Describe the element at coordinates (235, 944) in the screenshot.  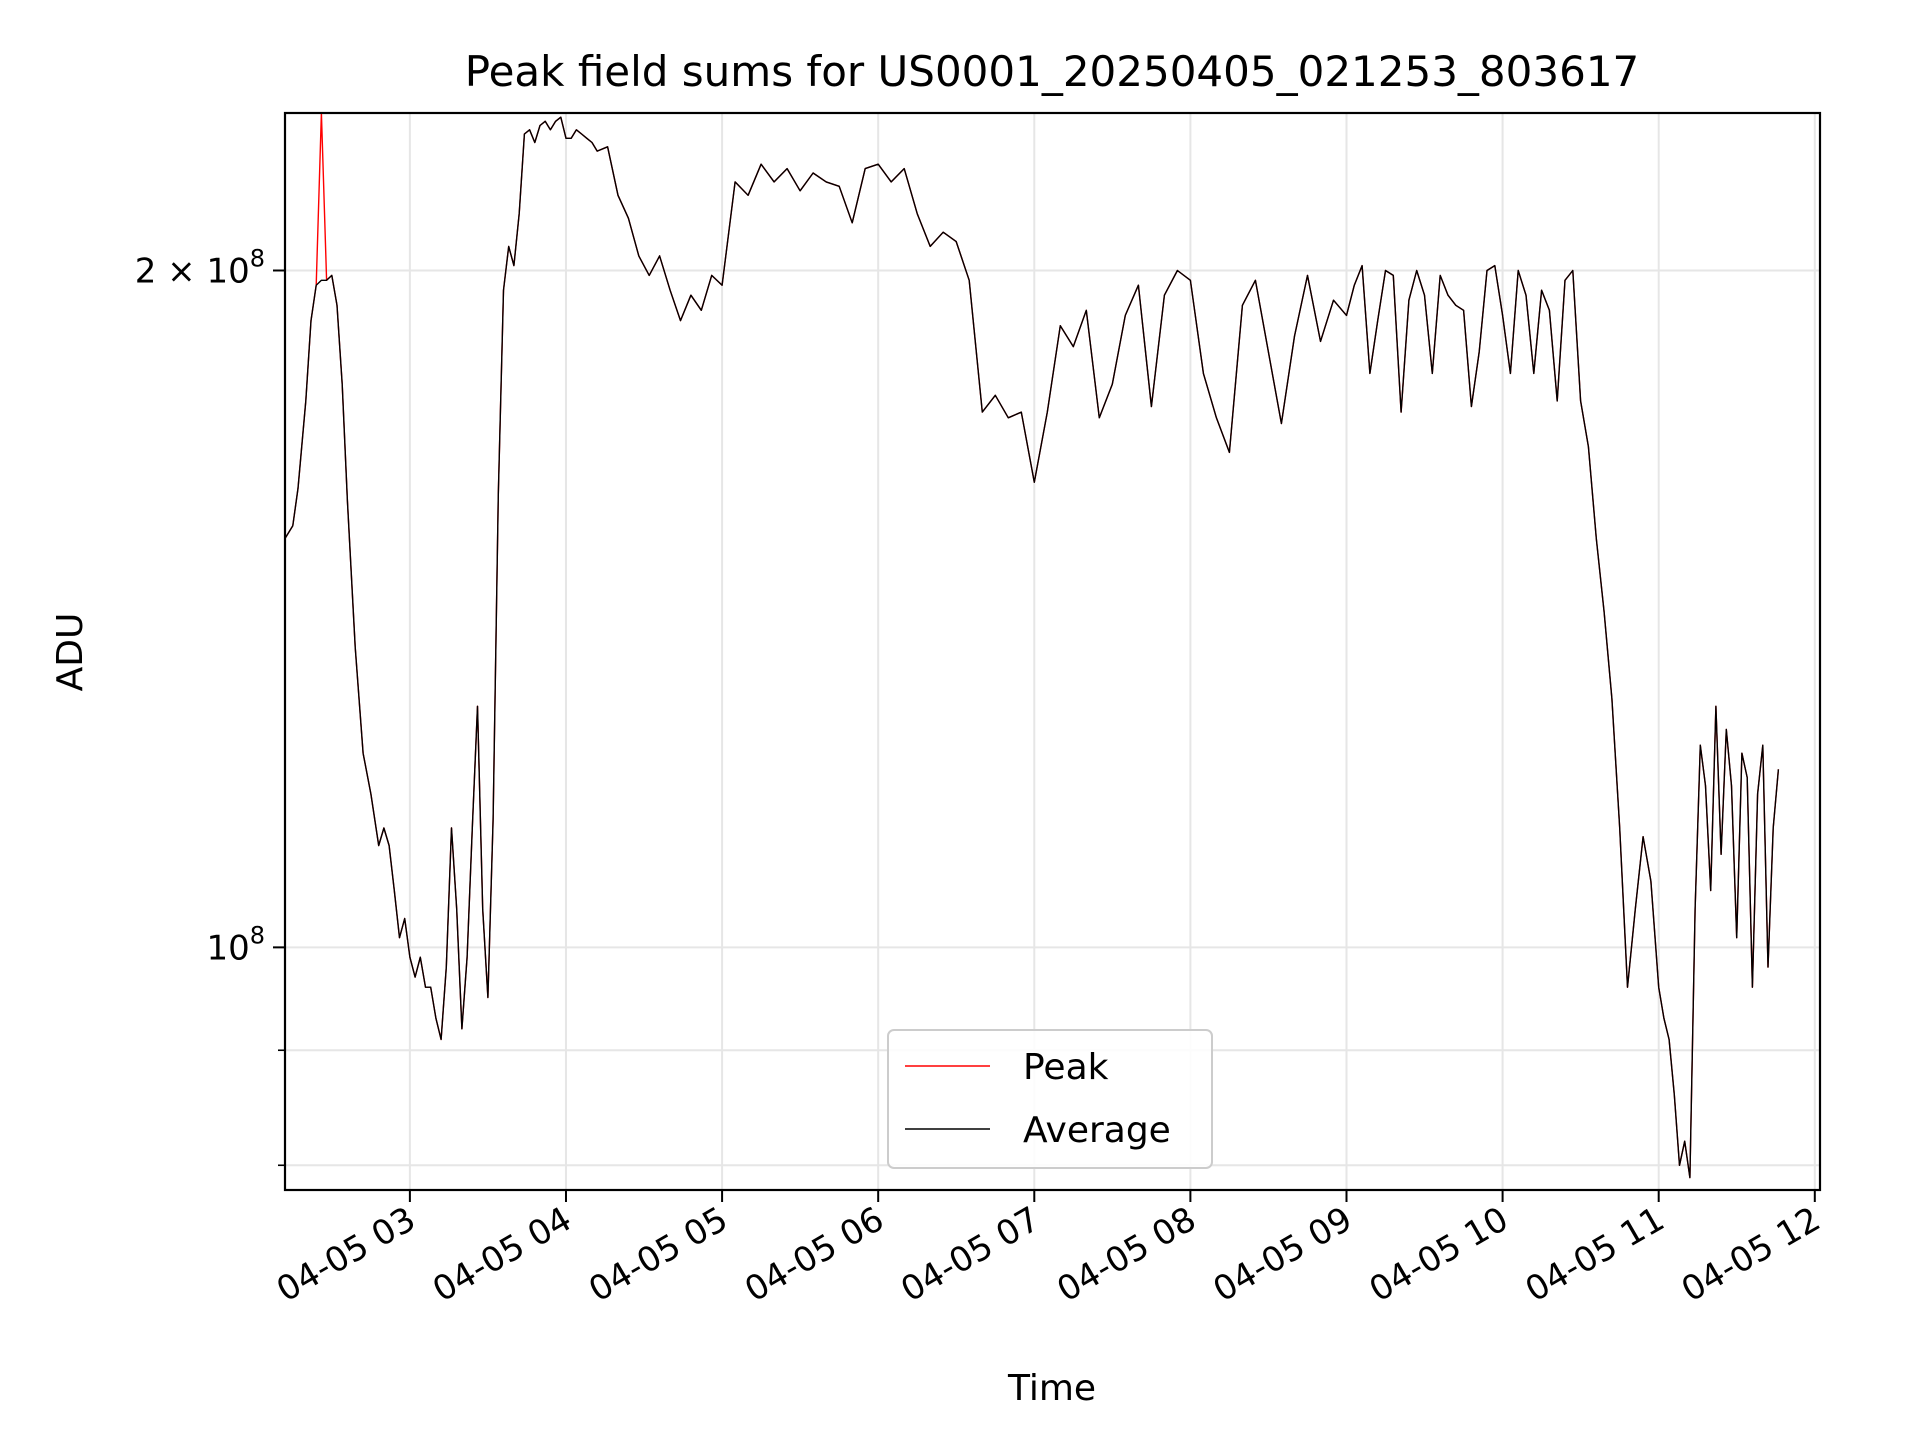
I see `y-tick-label: 108` at that location.